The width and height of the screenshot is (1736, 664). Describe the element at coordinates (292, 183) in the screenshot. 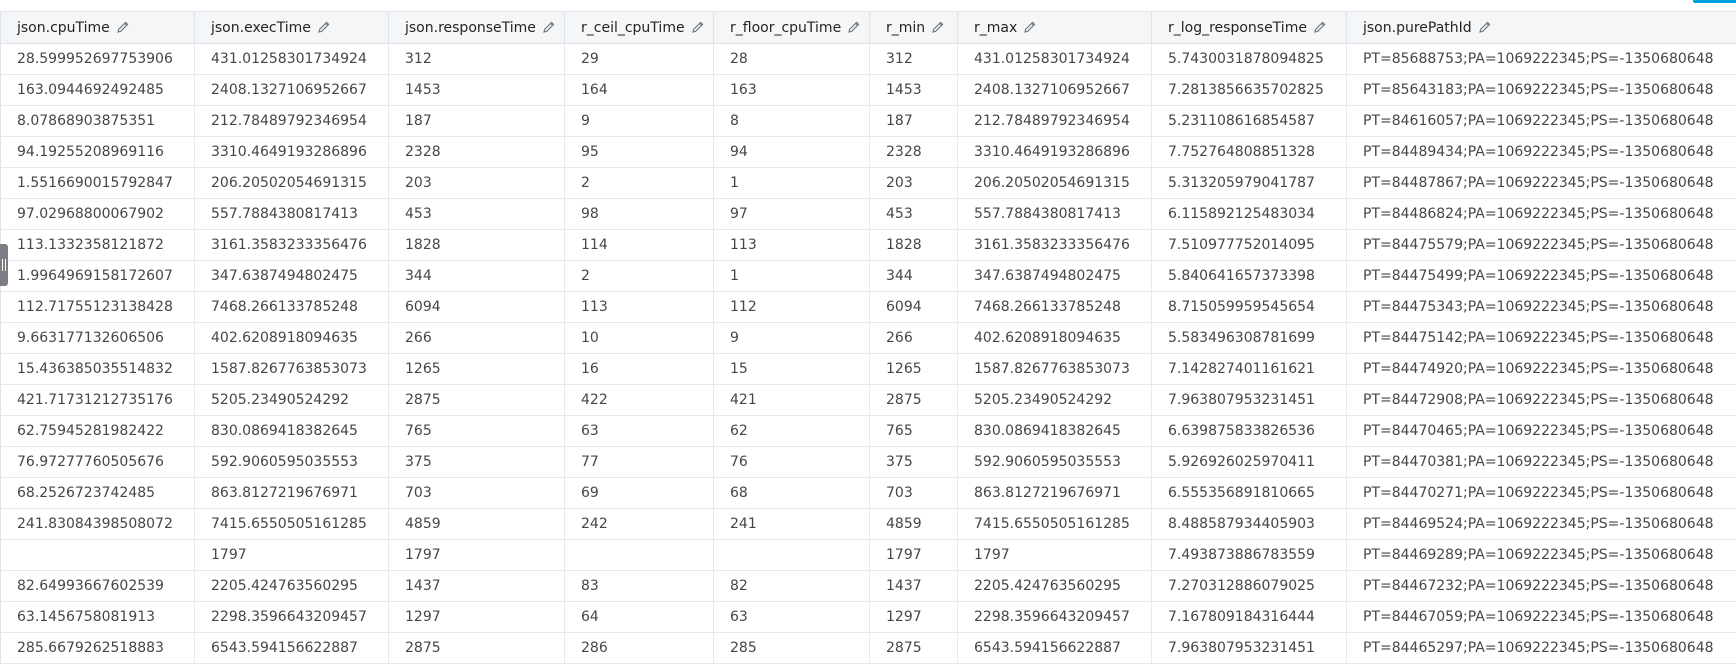

I see `table-cell: 206.20502054691315` at that location.